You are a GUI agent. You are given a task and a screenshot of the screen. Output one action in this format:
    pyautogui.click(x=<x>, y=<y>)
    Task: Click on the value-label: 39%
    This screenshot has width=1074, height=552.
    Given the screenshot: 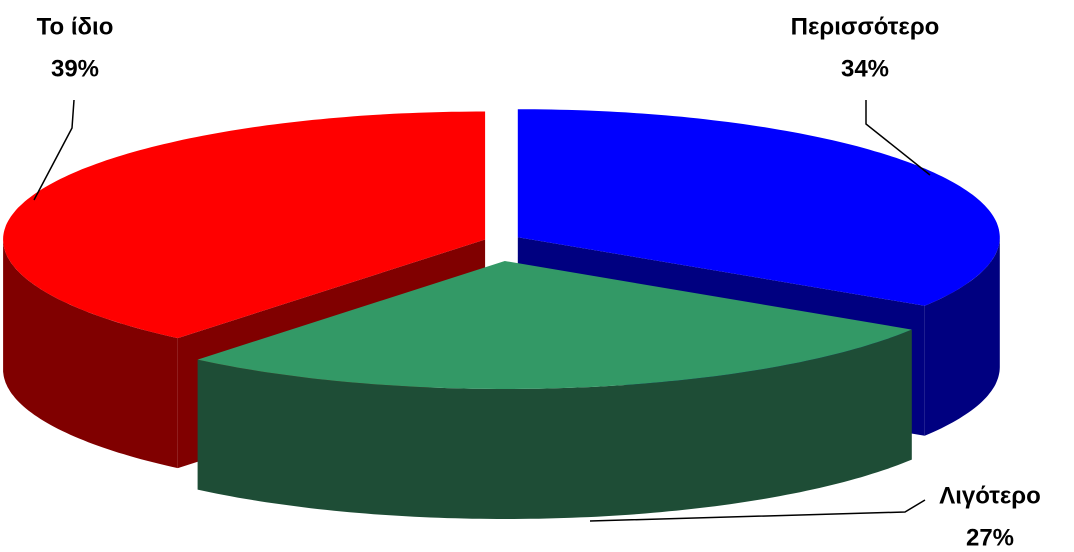 What is the action you would take?
    pyautogui.click(x=75, y=68)
    